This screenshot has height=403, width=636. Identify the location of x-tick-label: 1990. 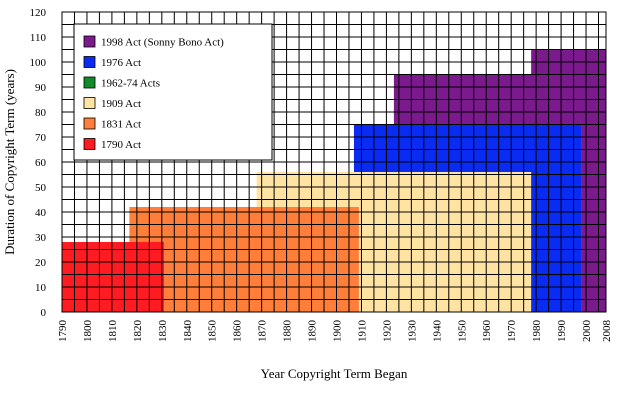
(562, 331).